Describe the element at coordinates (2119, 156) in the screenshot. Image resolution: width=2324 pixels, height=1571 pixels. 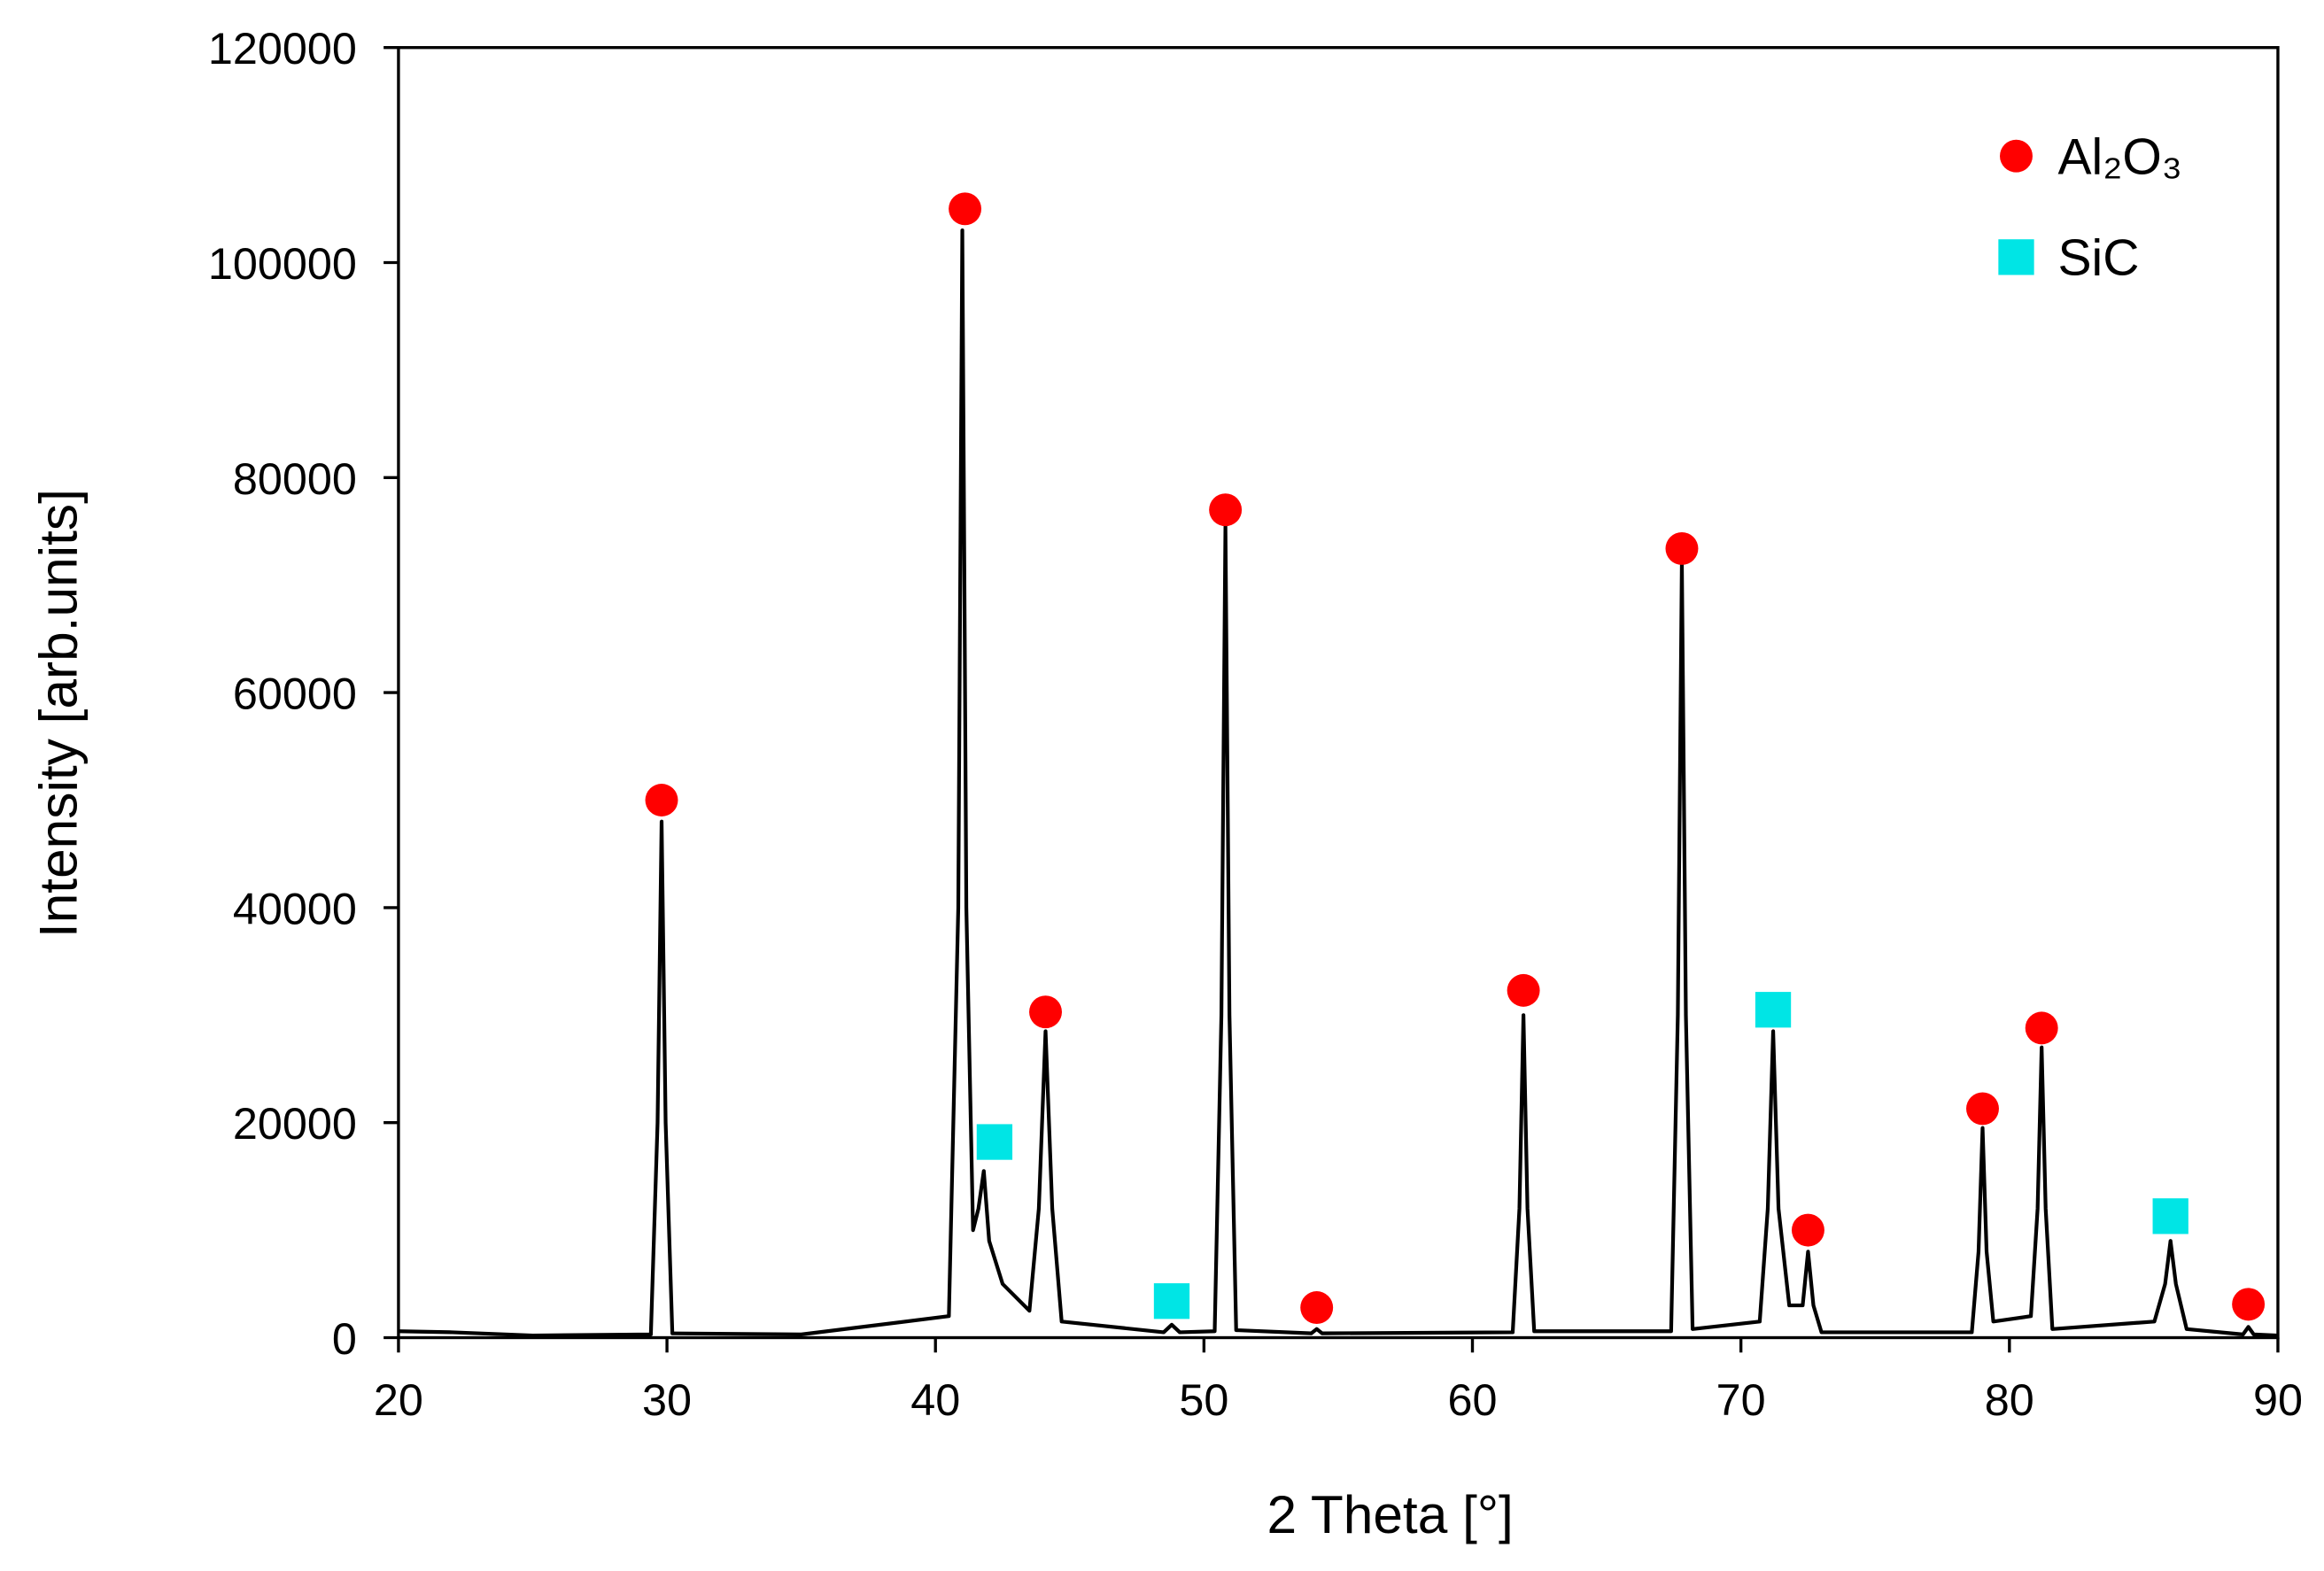
I see `legend-label: Al₂O₃` at that location.